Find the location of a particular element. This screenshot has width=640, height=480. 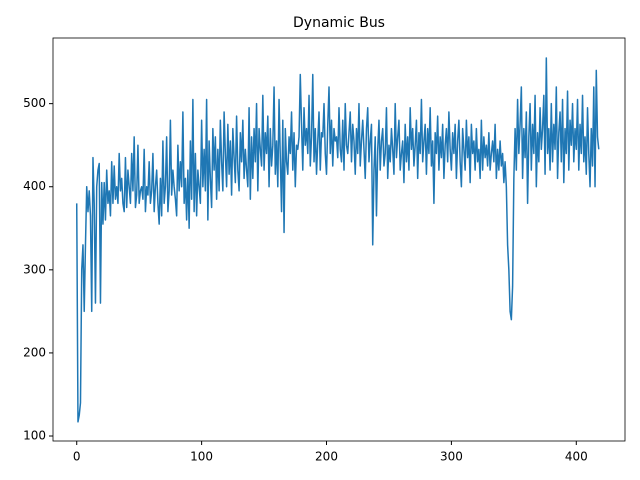

x-tick-label: 200 is located at coordinates (326, 457).